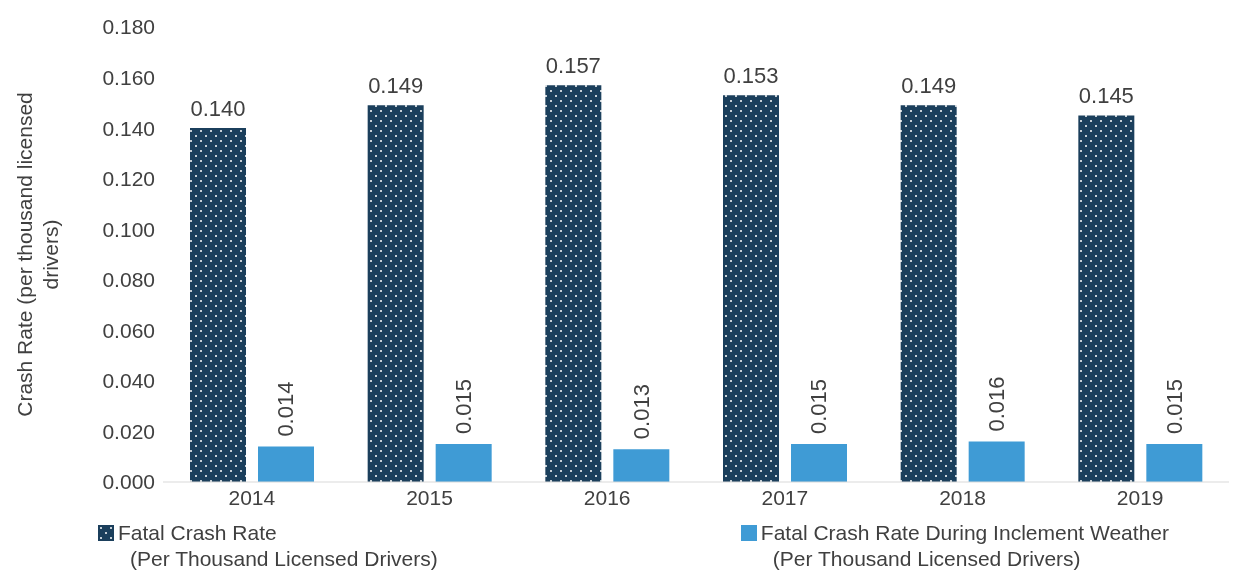  What do you see at coordinates (286, 409) in the screenshot?
I see `data-label: 0.014` at bounding box center [286, 409].